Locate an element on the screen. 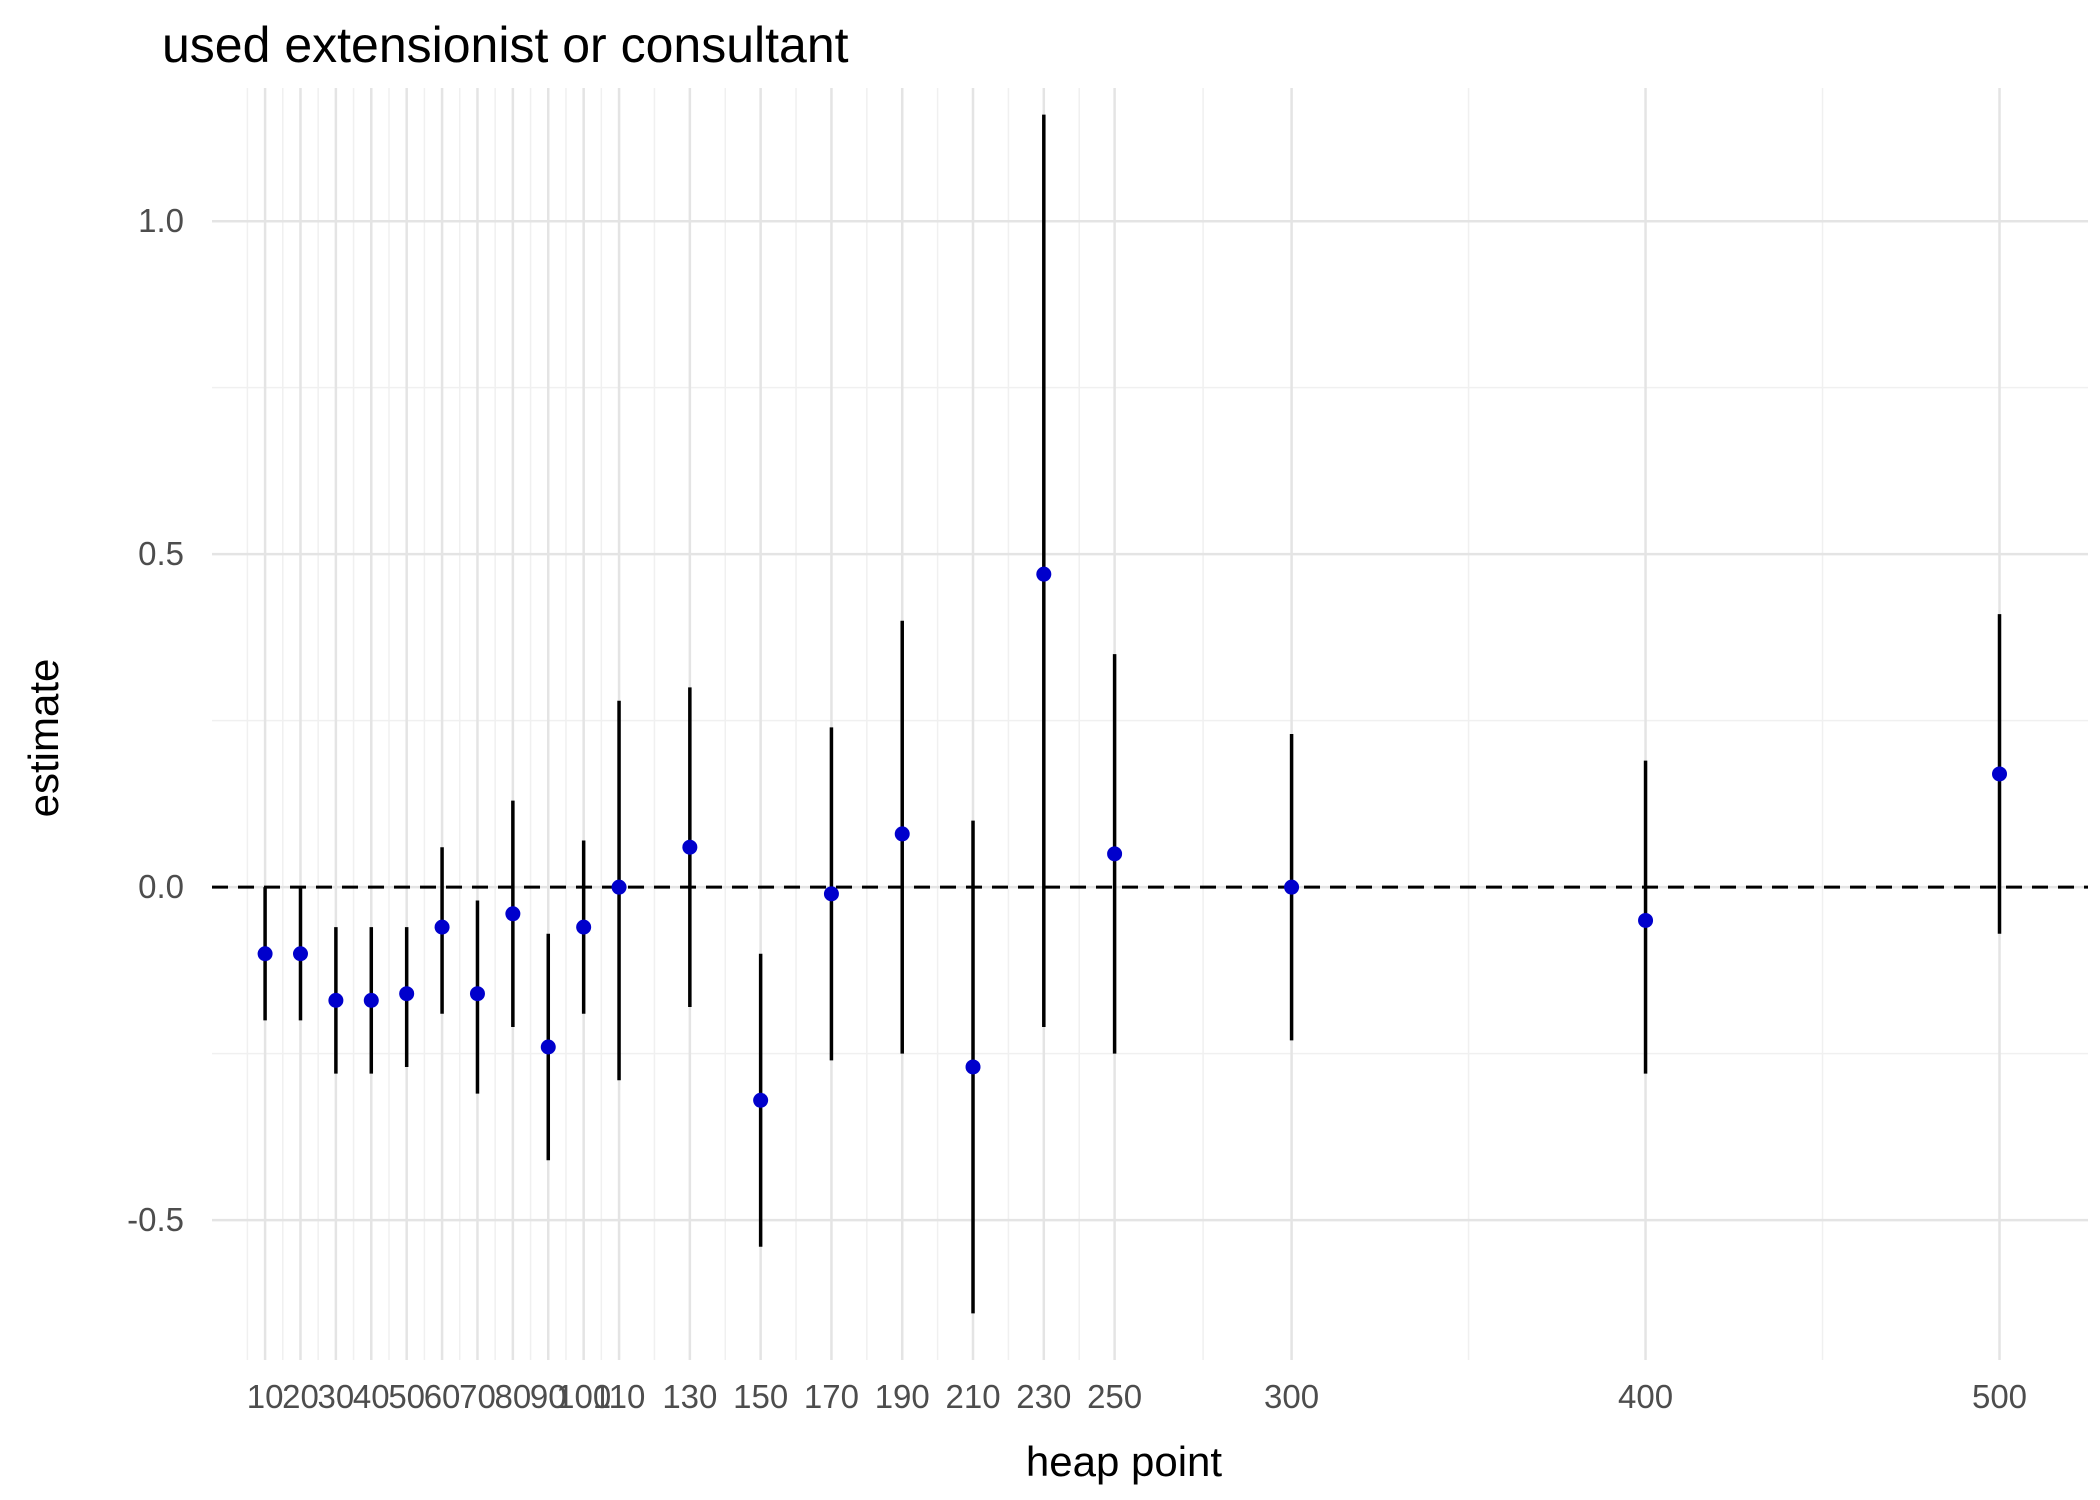 This screenshot has width=2100, height=1500. y-tick-label: 0.5 is located at coordinates (161, 553).